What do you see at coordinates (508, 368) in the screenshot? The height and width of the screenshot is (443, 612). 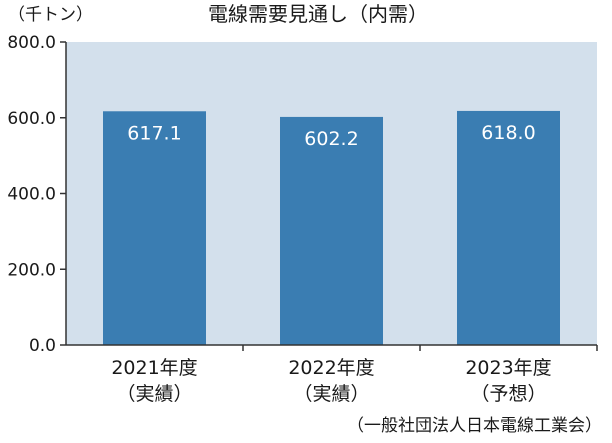 I see `x-tick-label-3: 2023年度` at bounding box center [508, 368].